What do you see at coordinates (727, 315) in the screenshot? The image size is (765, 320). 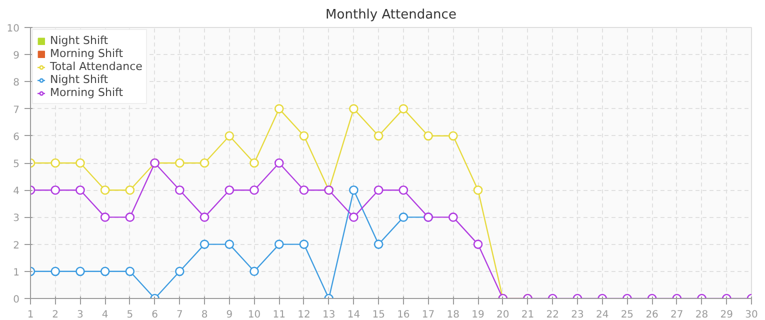 I see `x-tick-label: 29` at bounding box center [727, 315].